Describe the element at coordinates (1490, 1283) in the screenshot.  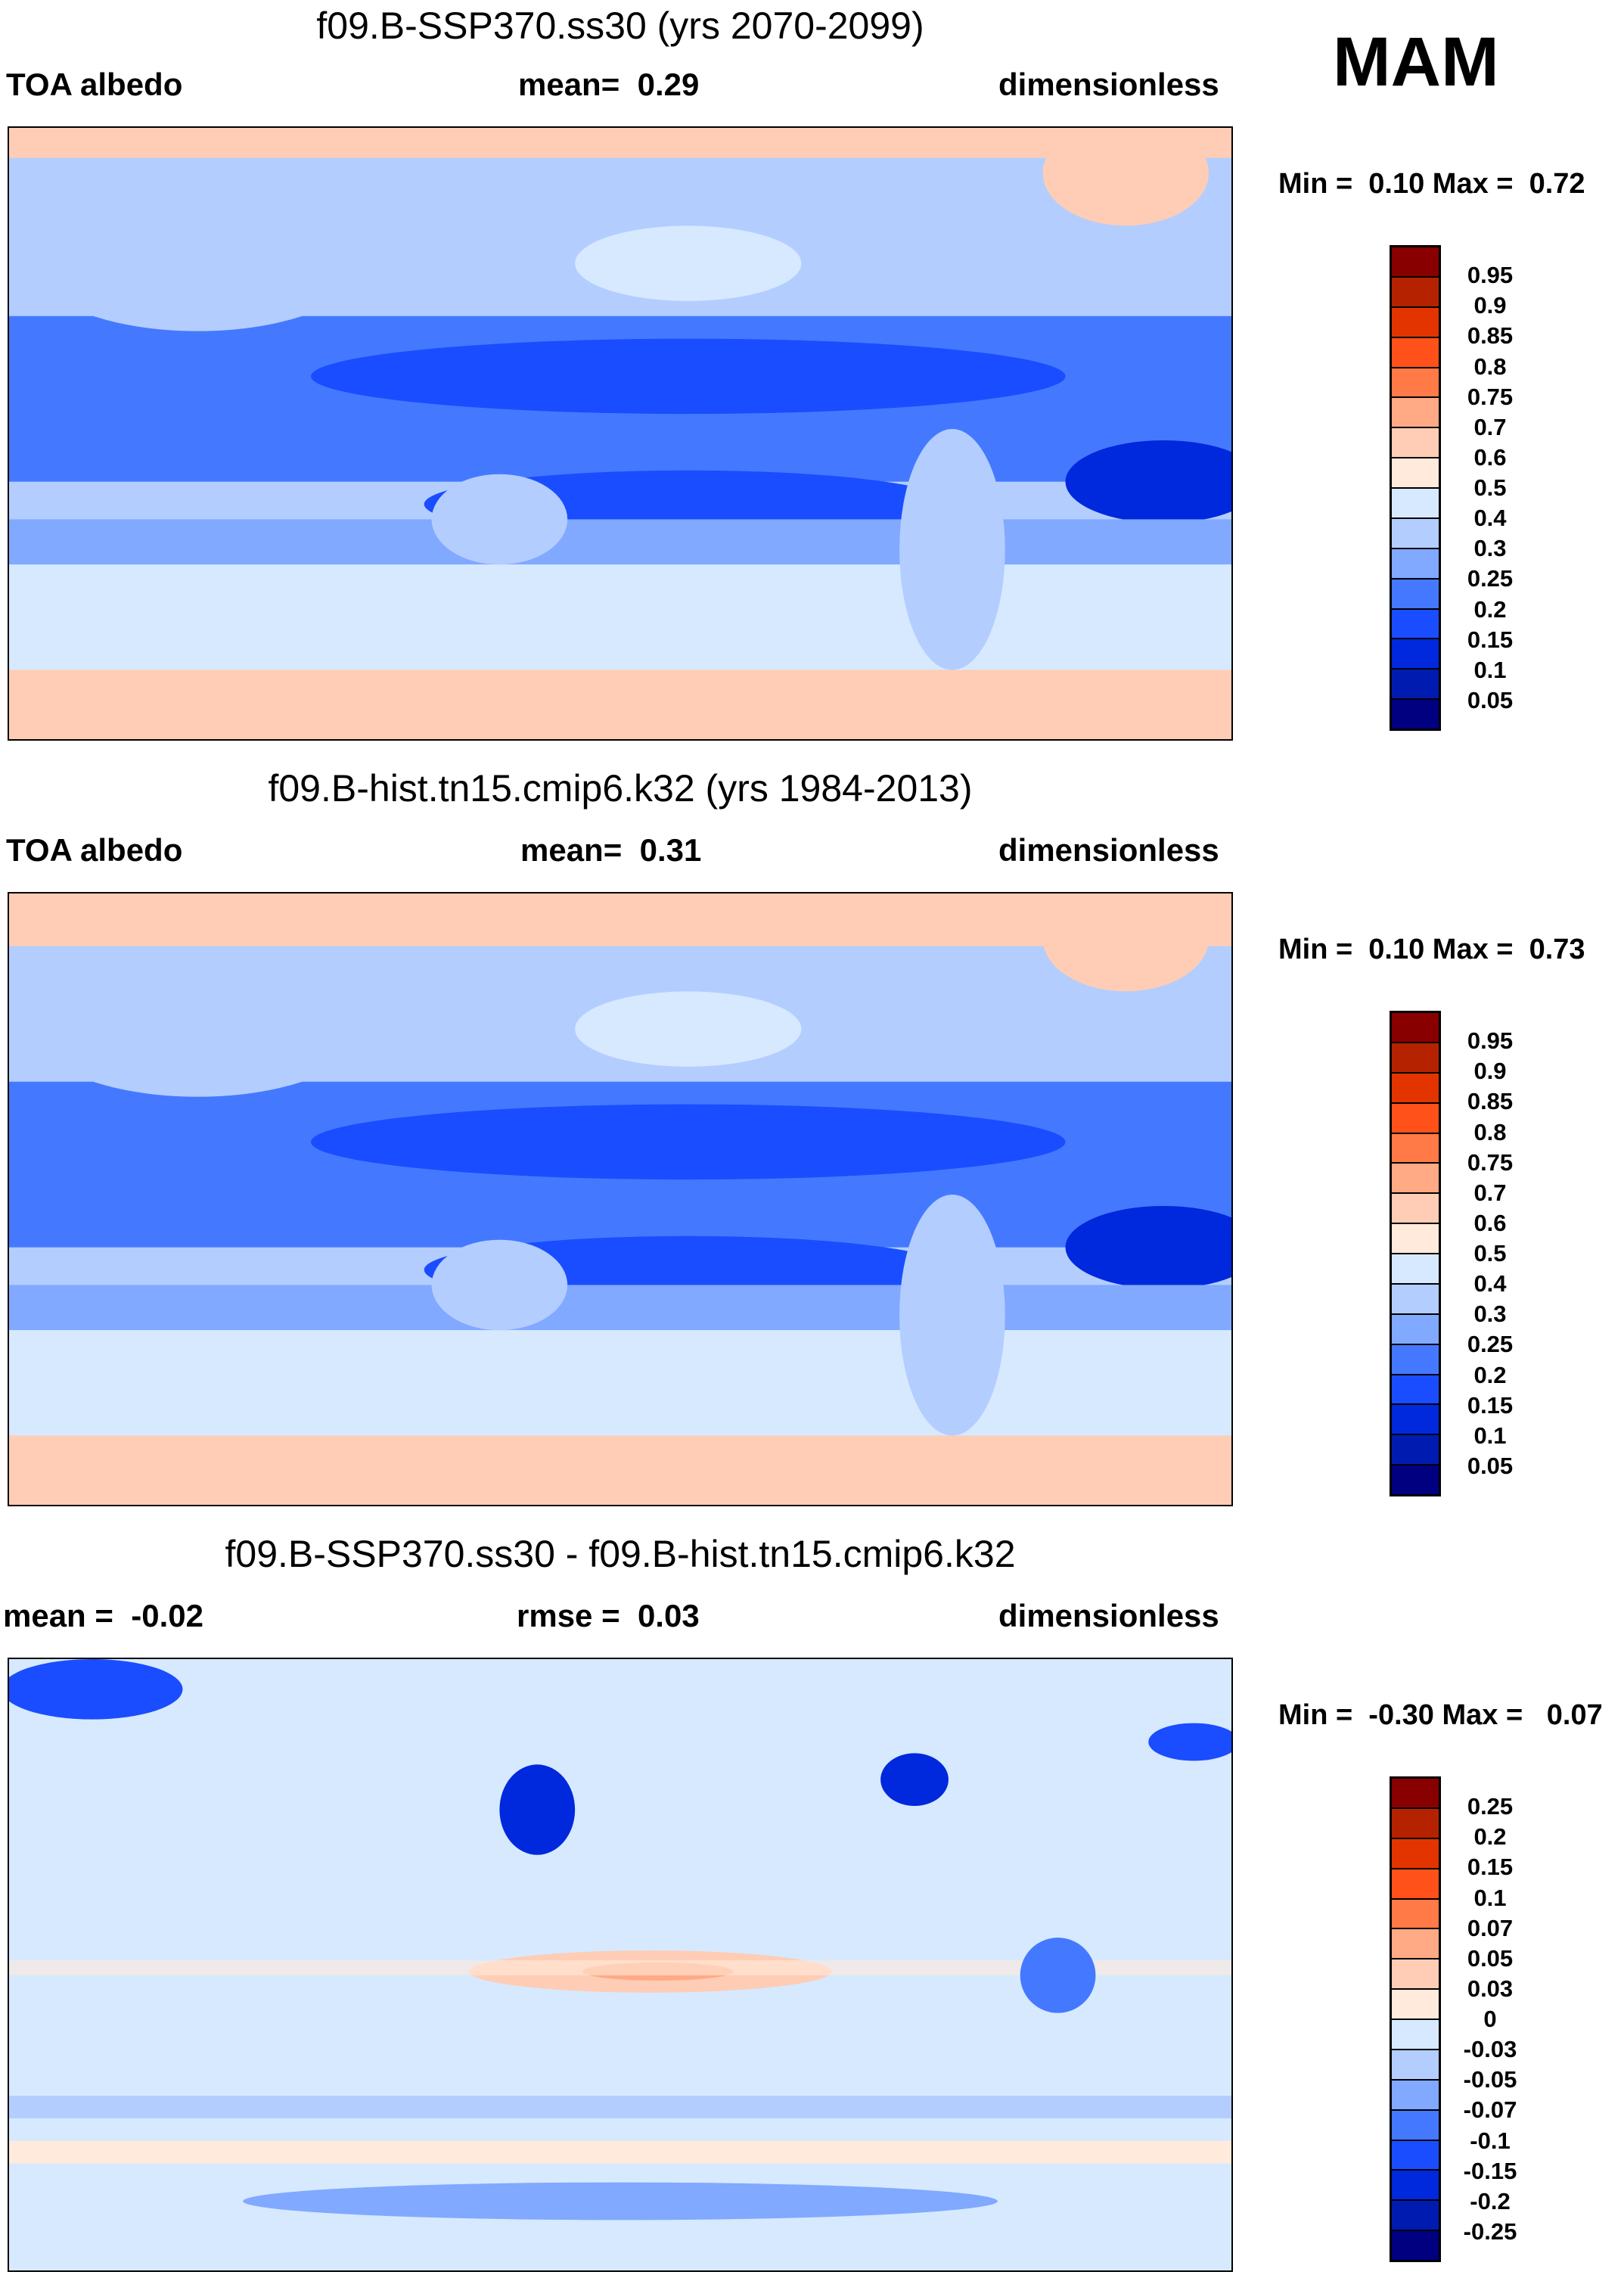
I see `colorbar-label: 0.4` at that location.